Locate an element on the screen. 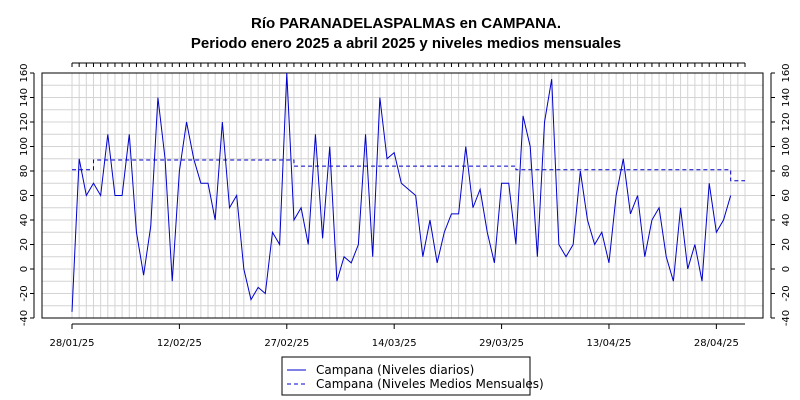 This screenshot has width=800, height=400. y-tick-label-right: -20 is located at coordinates (786, 293).